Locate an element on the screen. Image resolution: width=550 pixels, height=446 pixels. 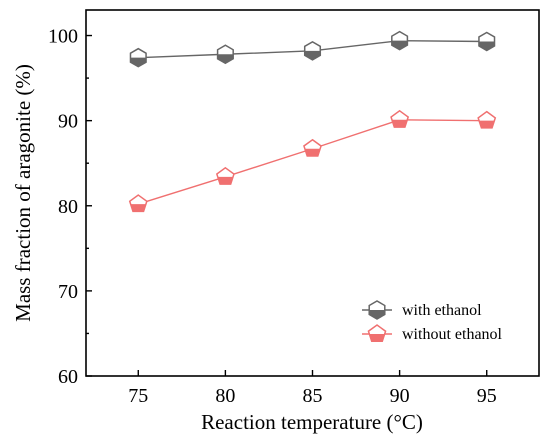
x-tick-label: 85 is located at coordinates (313, 396).